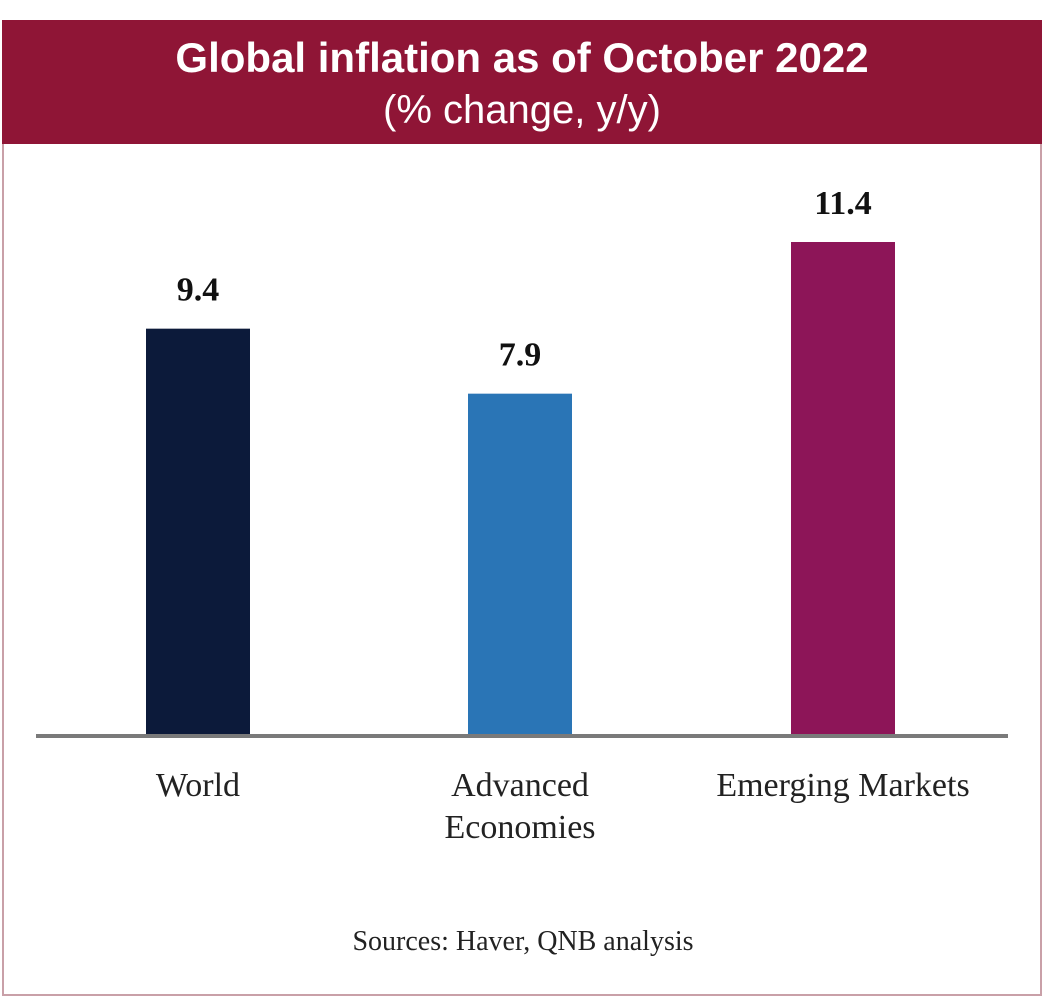  What do you see at coordinates (843, 489) in the screenshot?
I see `bar-emerging-markets` at bounding box center [843, 489].